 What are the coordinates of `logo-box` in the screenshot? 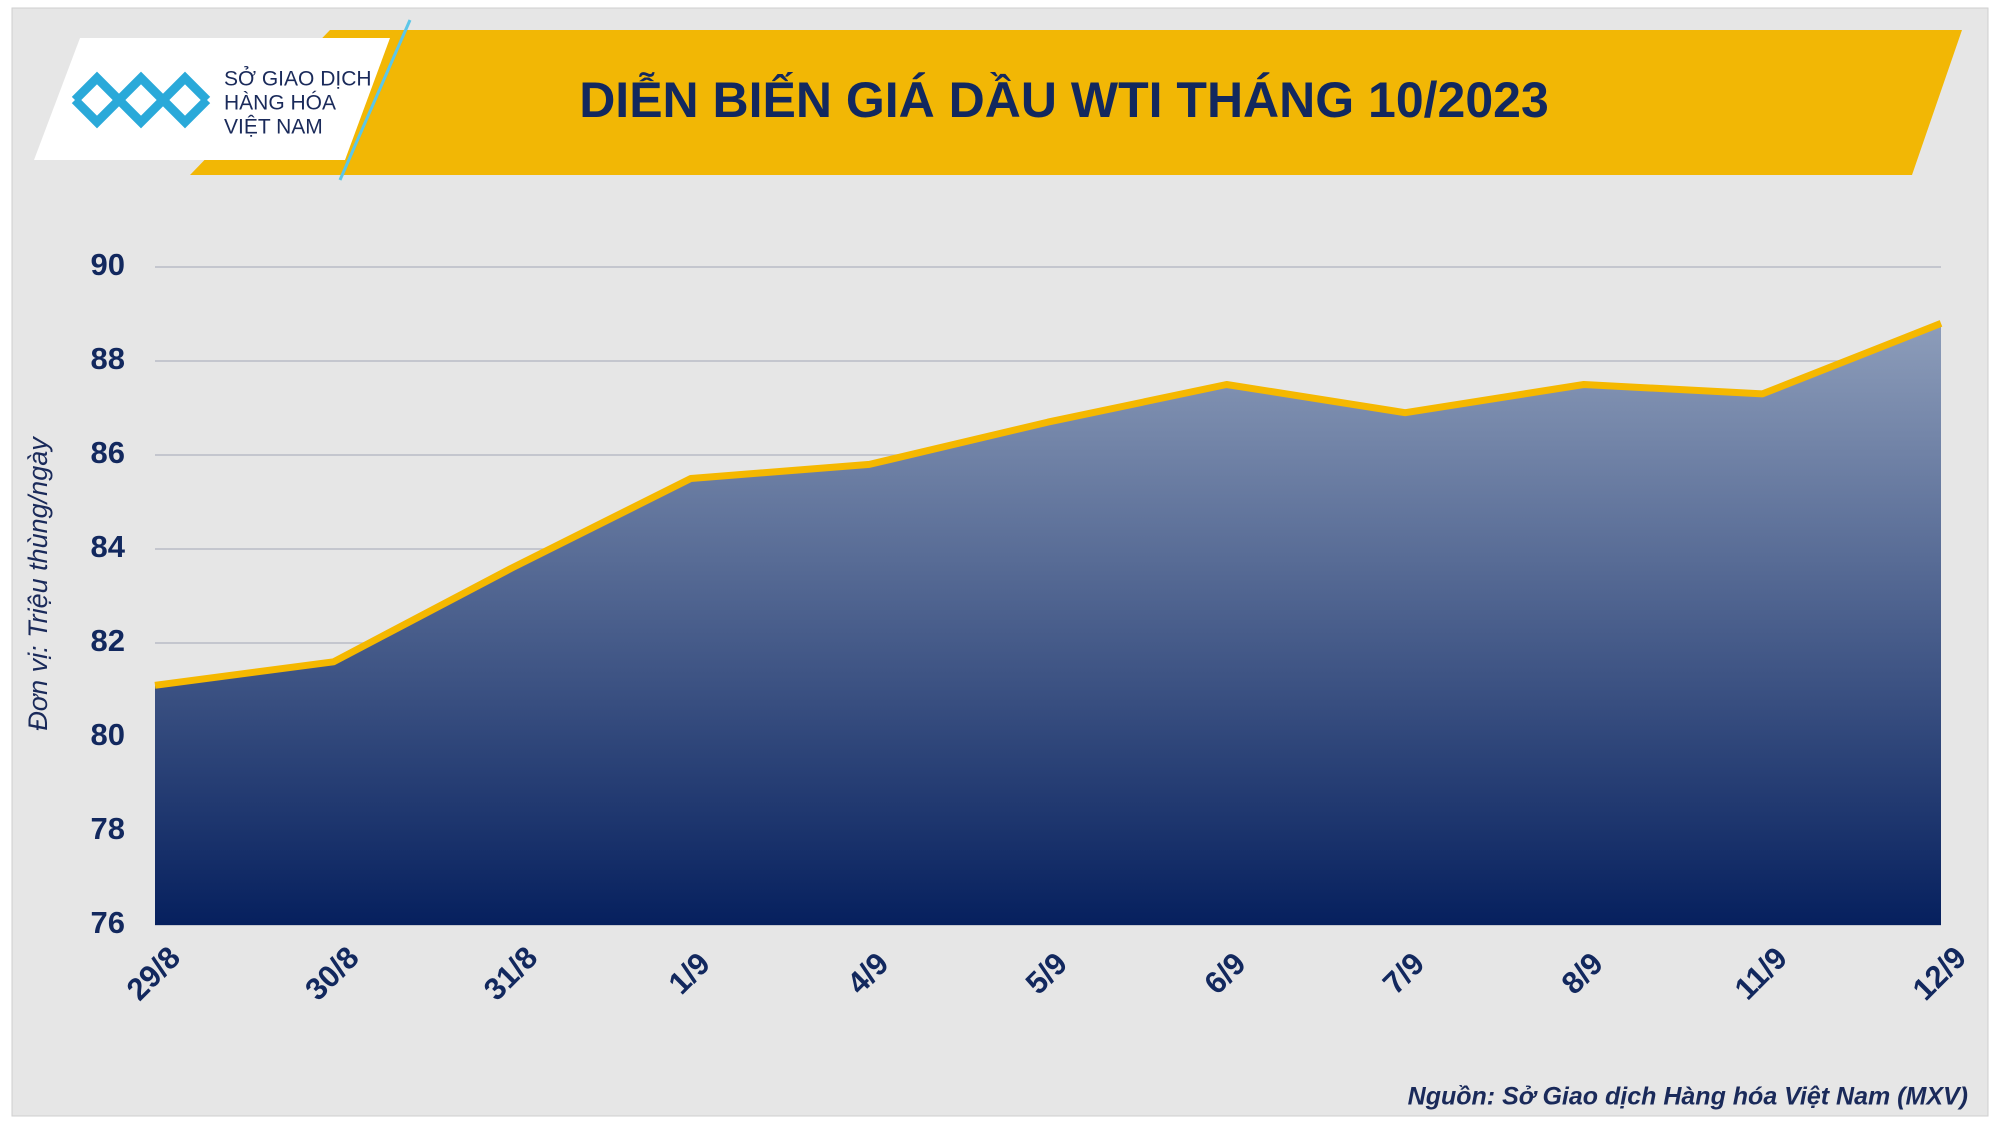 It's located at (212, 99).